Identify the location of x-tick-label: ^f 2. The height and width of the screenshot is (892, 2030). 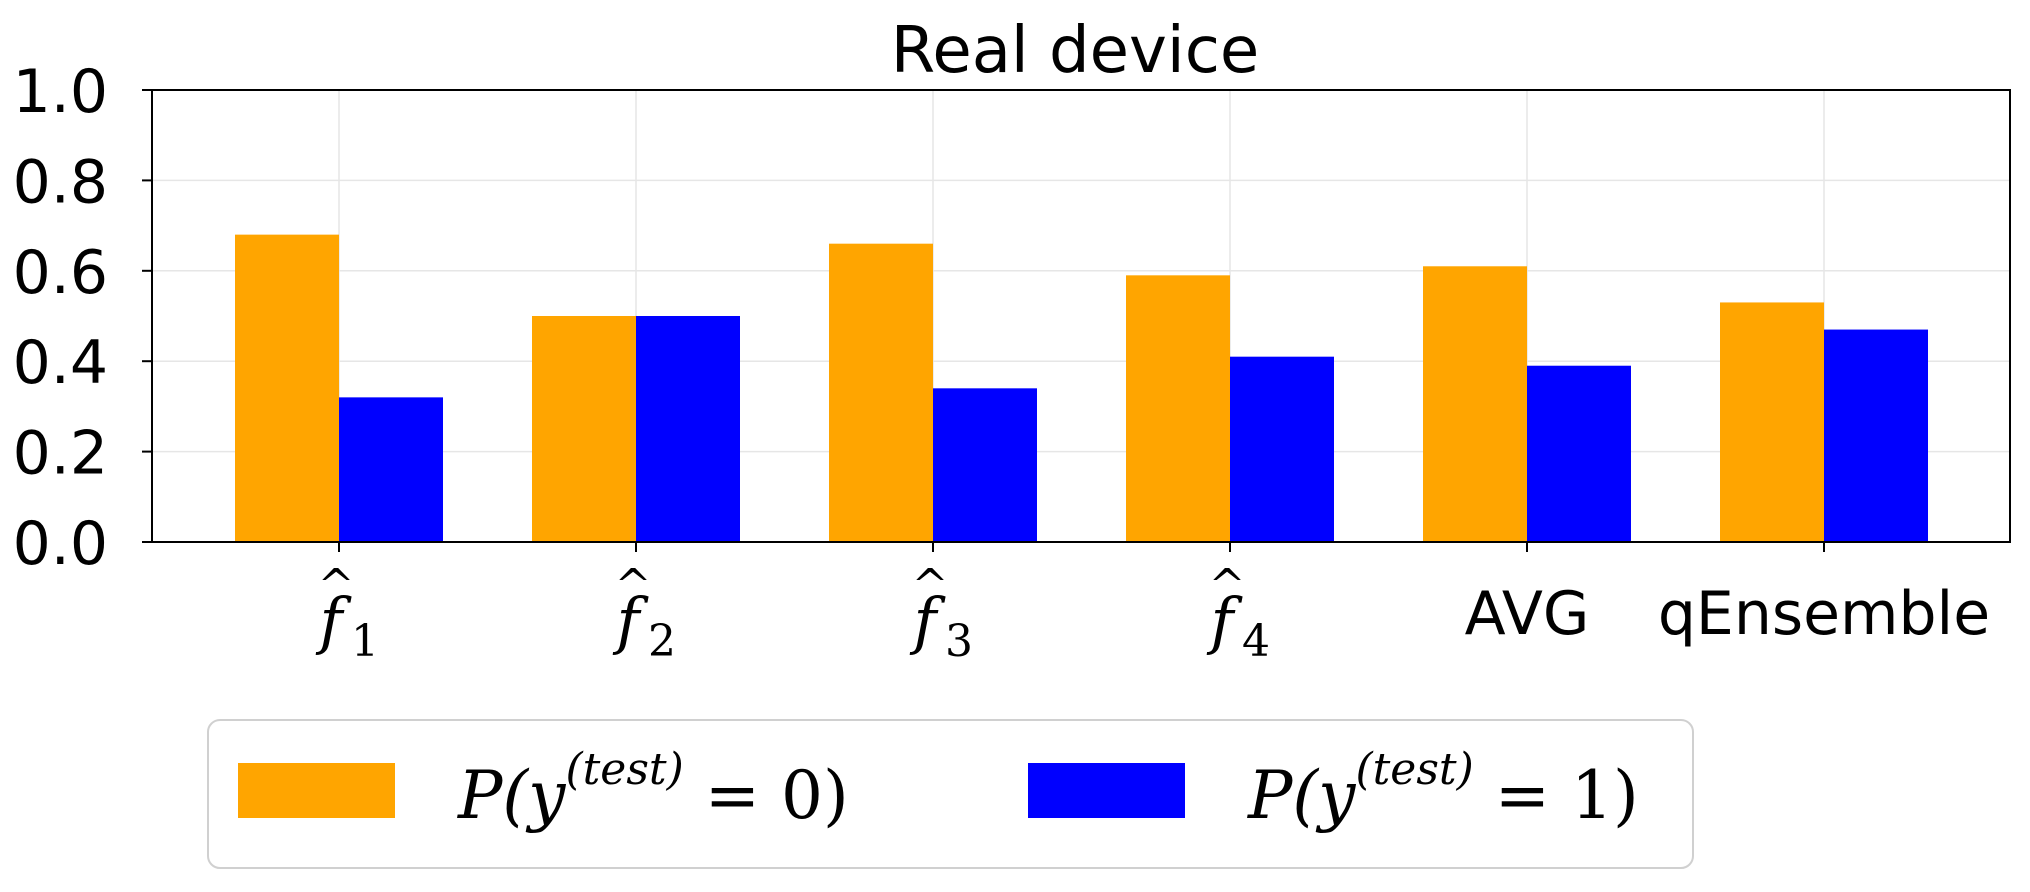
(644, 613).